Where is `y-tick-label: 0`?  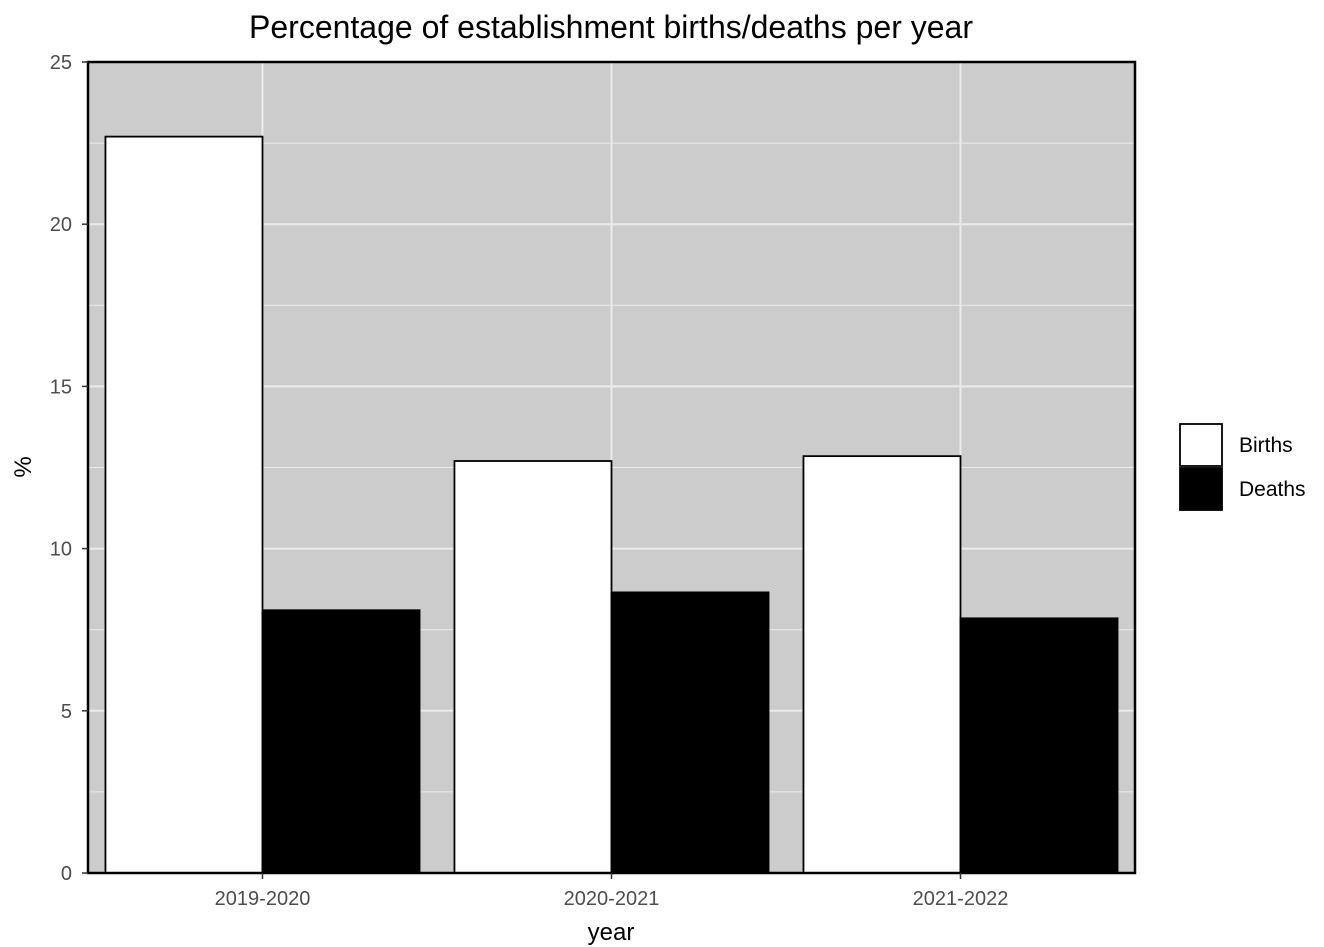
y-tick-label: 0 is located at coordinates (66, 874).